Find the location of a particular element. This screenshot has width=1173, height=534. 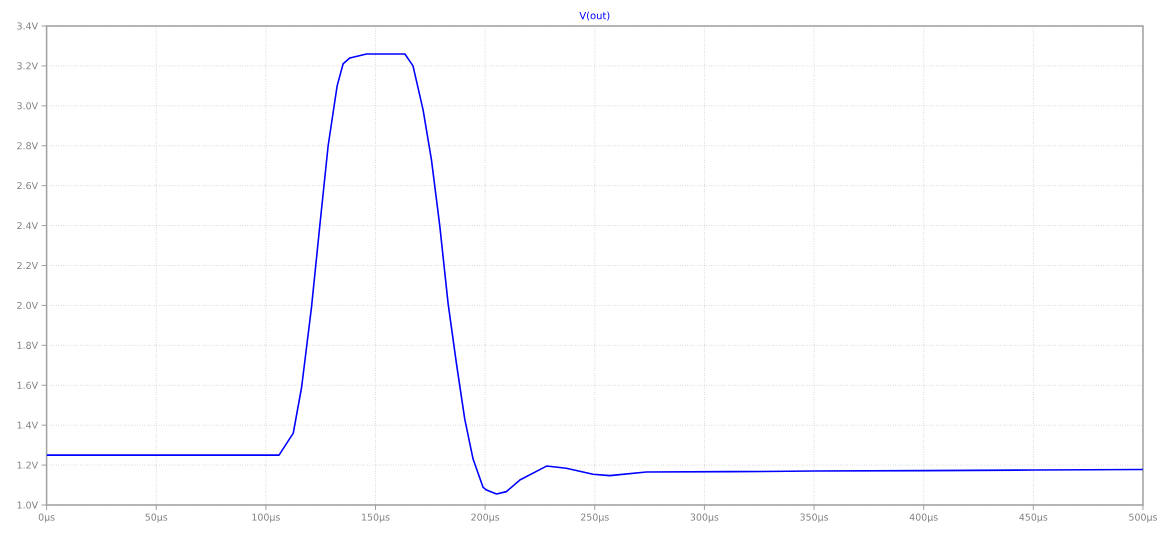

x-tick-label: 400µs is located at coordinates (923, 518).